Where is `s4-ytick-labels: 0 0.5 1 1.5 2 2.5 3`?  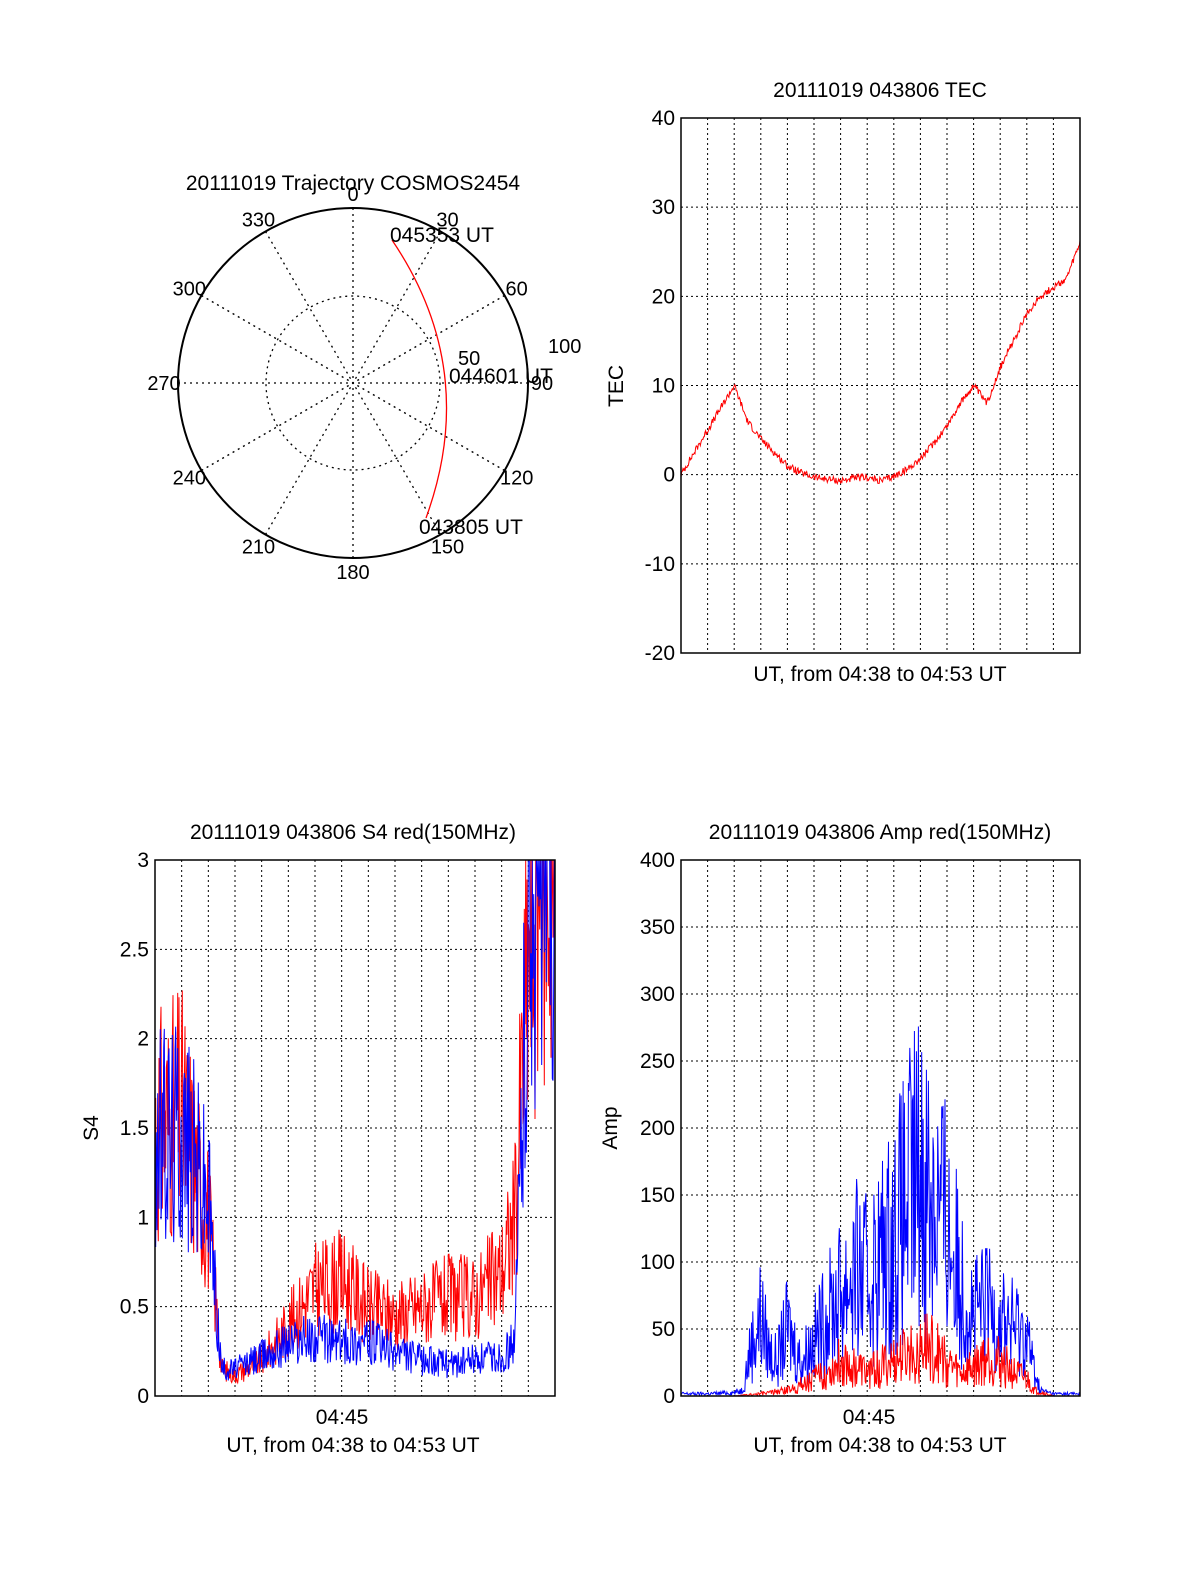
s4-ytick-labels: 0 0.5 1 1.5 2 2.5 3 is located at coordinates (134, 1128).